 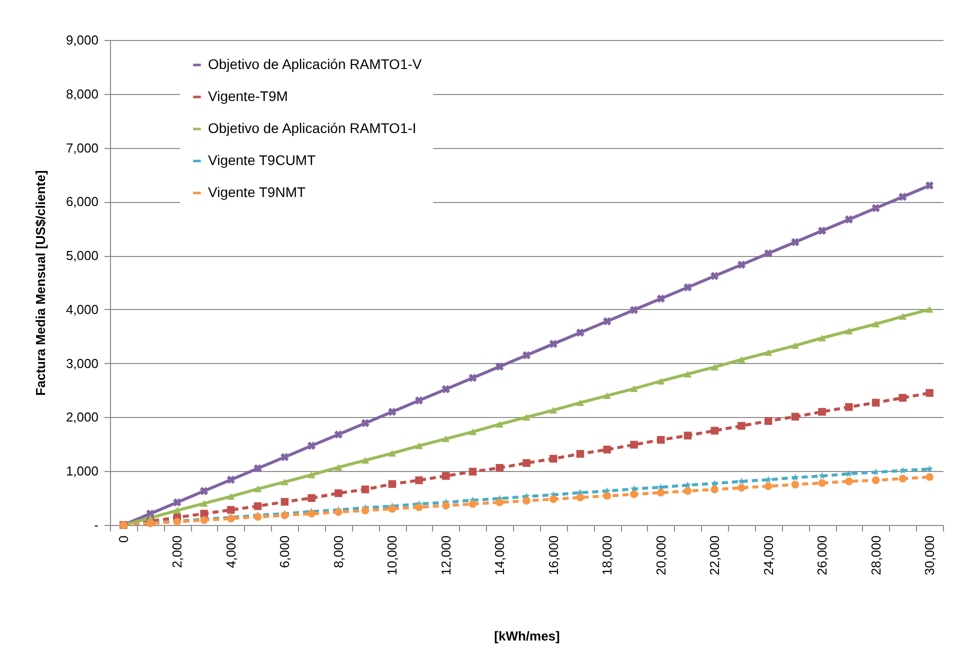 I want to click on legend-label: Vigente T9NMT, so click(x=257, y=192).